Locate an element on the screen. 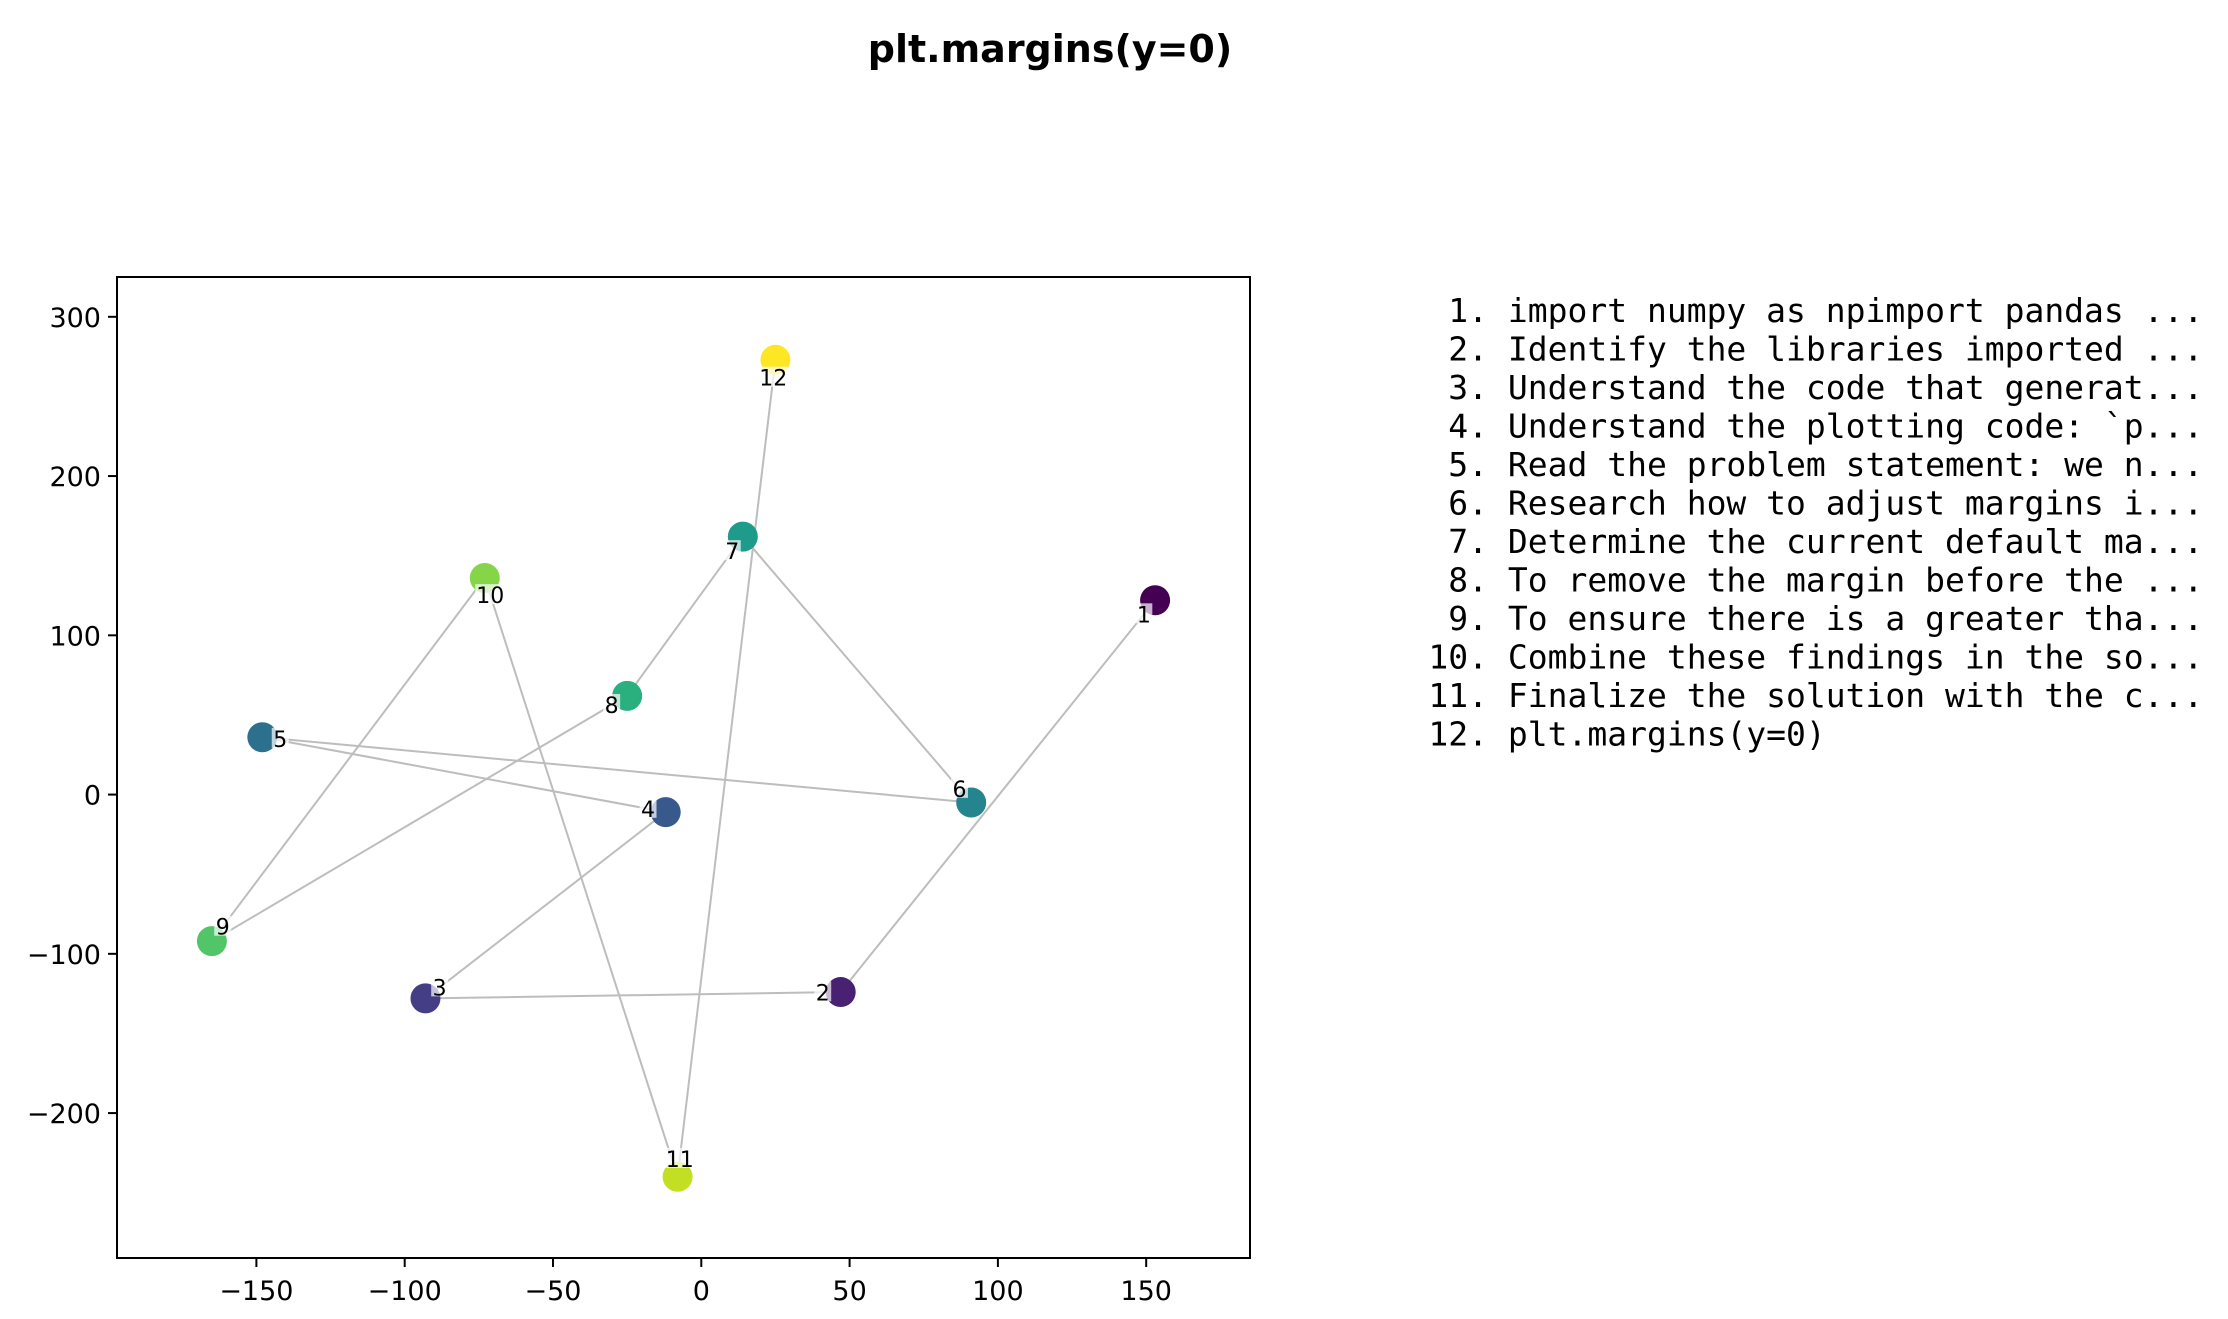 This screenshot has width=2228, height=1319. point-label-4: 4 is located at coordinates (648, 810).